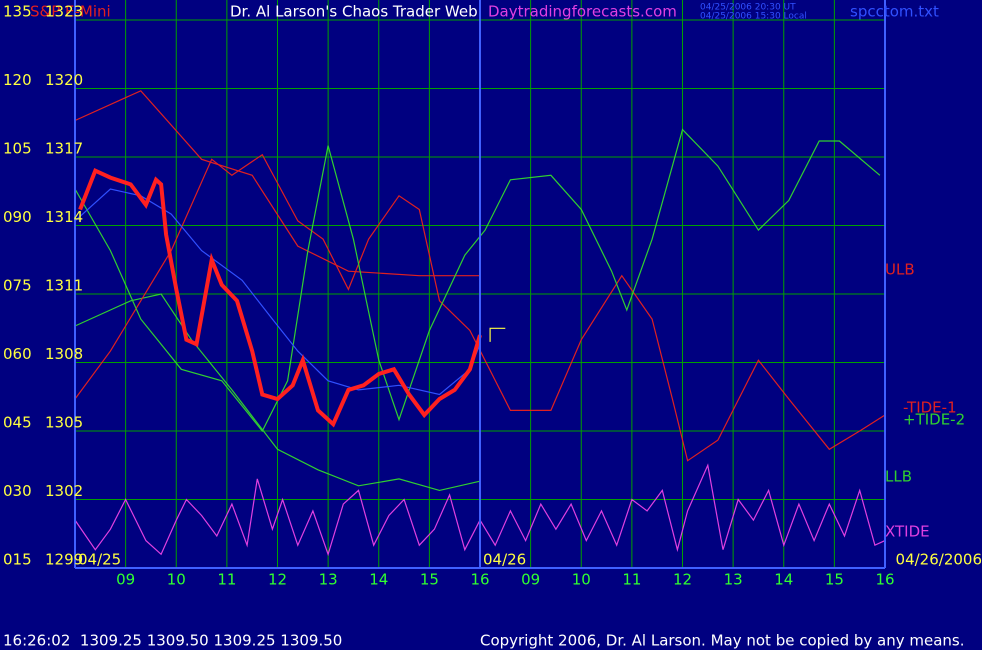 The height and width of the screenshot is (650, 982). I want to click on y-tick-label: 1311, so click(64, 286).